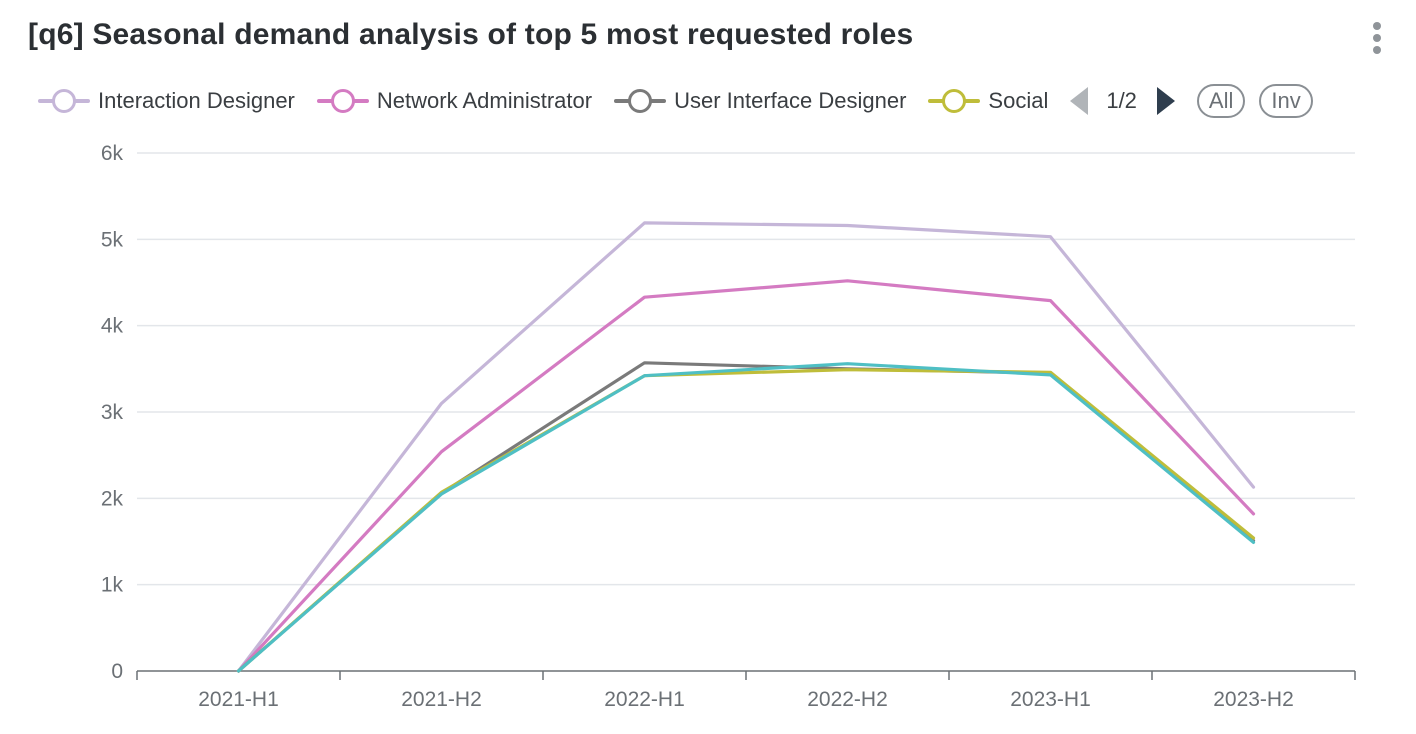 The height and width of the screenshot is (734, 1416). What do you see at coordinates (1221, 101) in the screenshot?
I see `select-all-button: All` at bounding box center [1221, 101].